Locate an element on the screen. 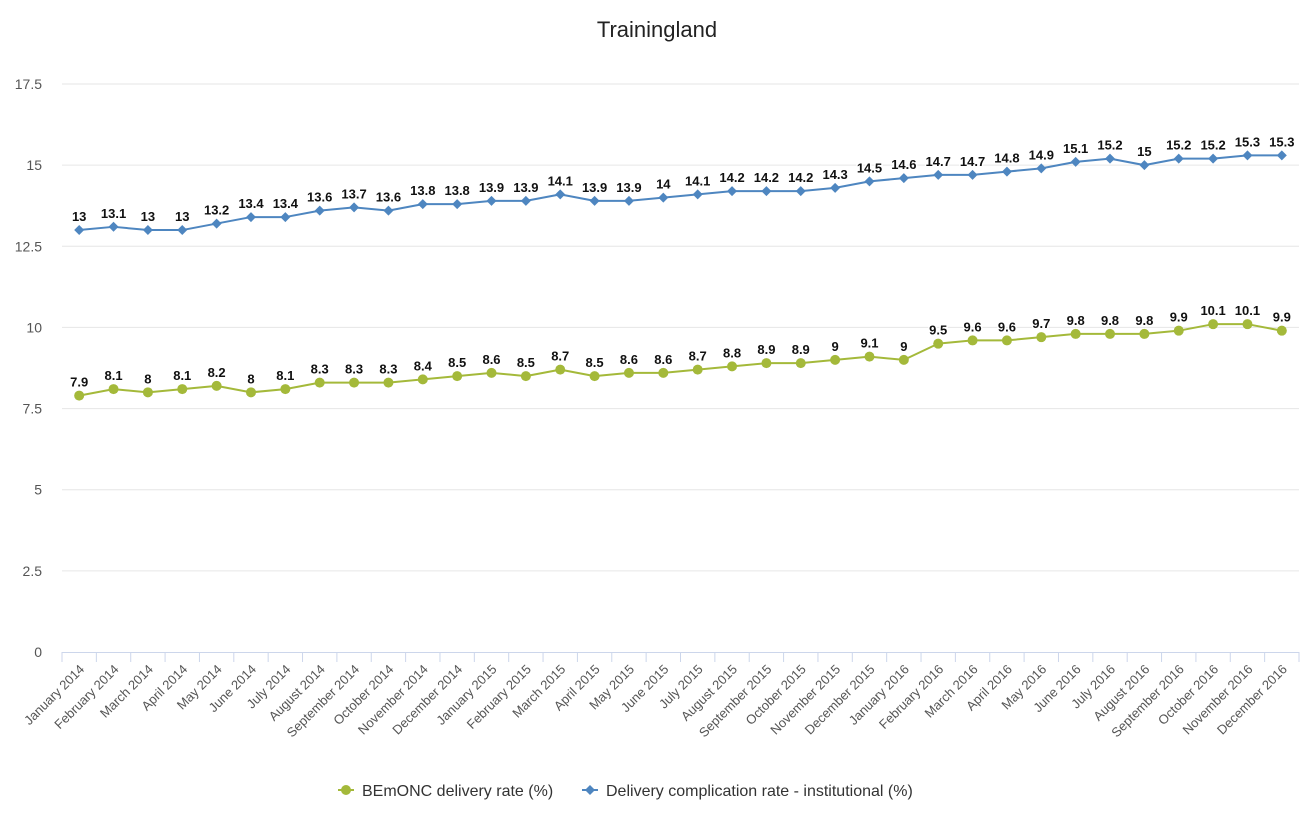 Image resolution: width=1311 pixels, height=824 pixels. data-label: 8.8 is located at coordinates (732, 352).